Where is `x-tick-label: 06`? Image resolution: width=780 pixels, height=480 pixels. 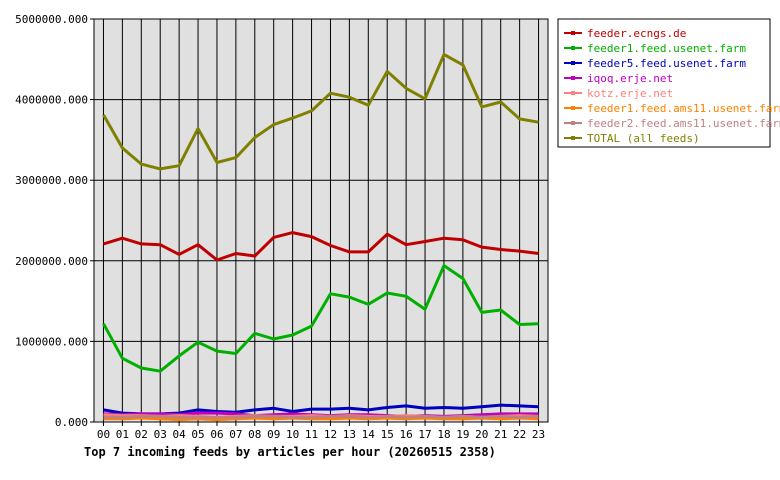 x-tick-label: 06 is located at coordinates (216, 434).